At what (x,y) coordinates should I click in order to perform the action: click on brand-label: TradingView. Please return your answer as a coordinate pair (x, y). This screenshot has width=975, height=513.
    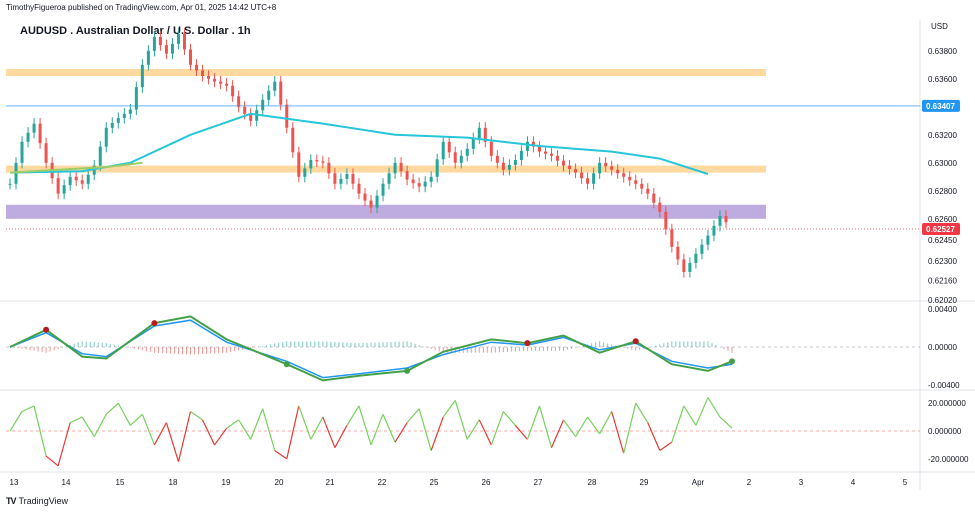
    Looking at the image, I should click on (43, 501).